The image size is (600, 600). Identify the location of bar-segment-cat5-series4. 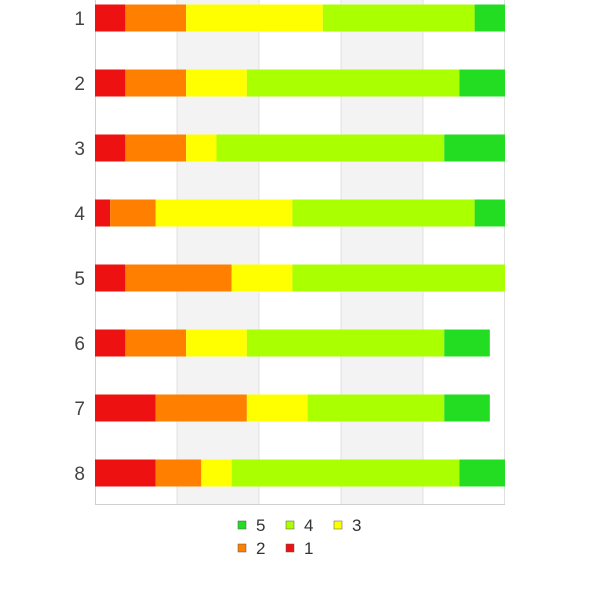
(398, 278).